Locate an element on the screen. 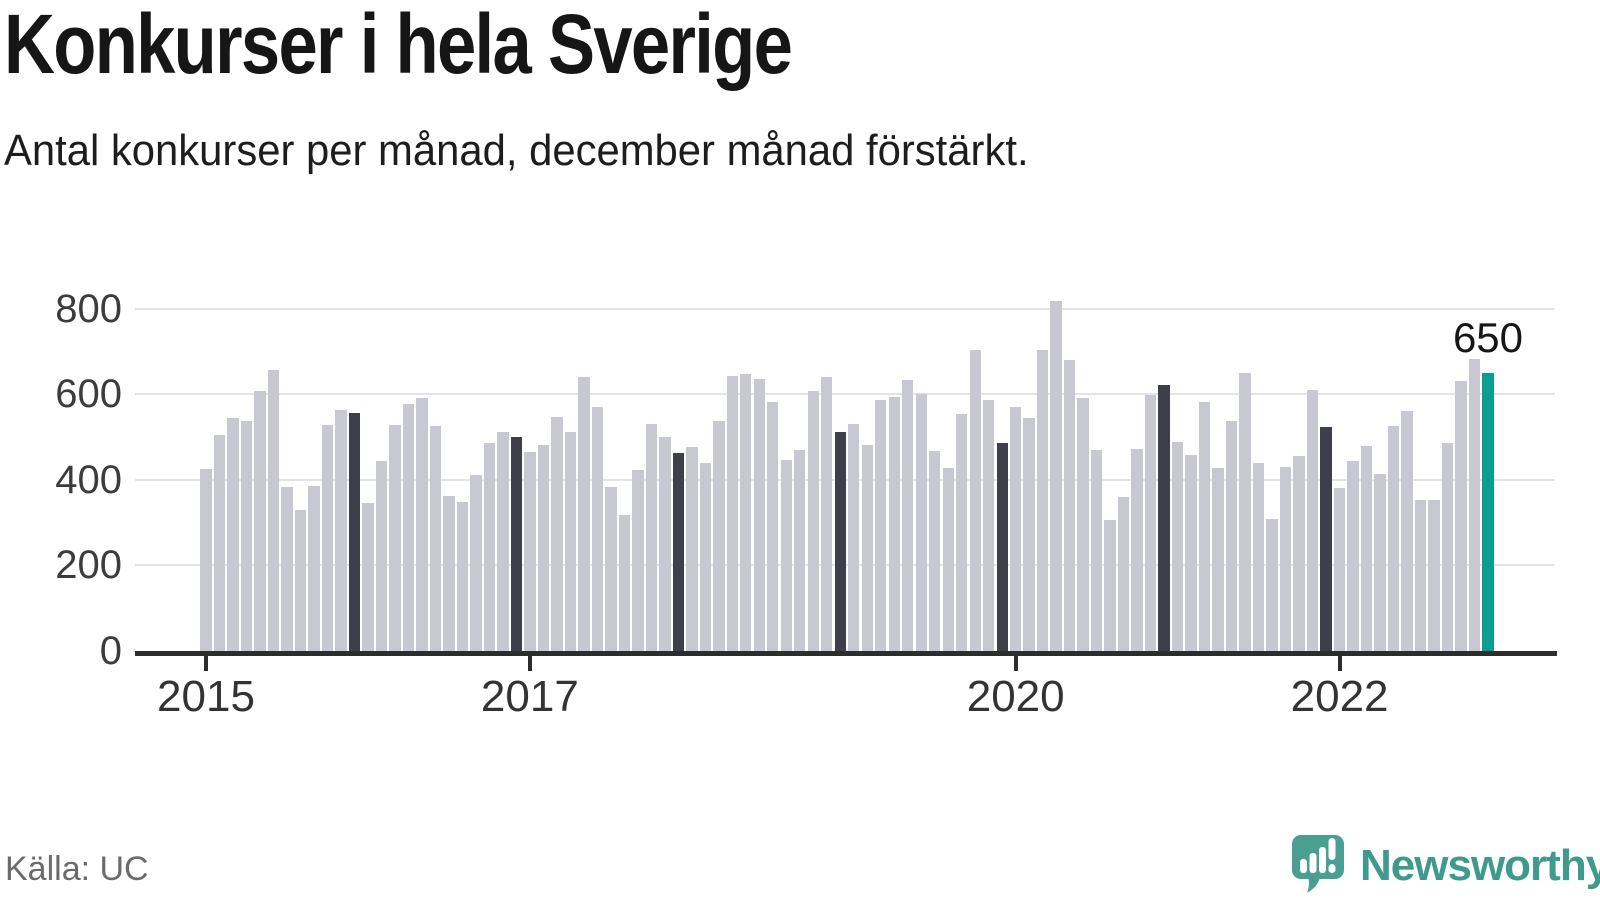 Image resolution: width=1600 pixels, height=900 pixels. brand-name: Newsworthy is located at coordinates (1480, 865).